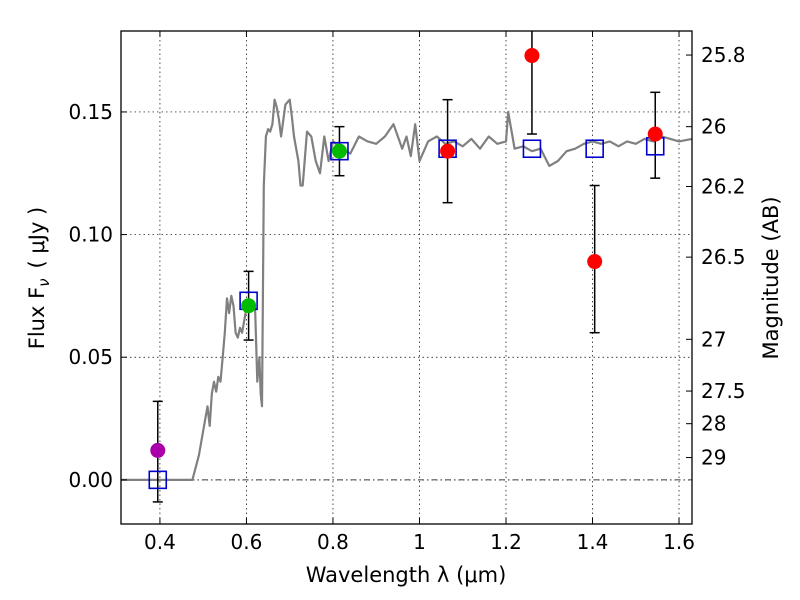  What do you see at coordinates (37, 318) in the screenshot?
I see `y-axis-label-main: Flux F` at bounding box center [37, 318].